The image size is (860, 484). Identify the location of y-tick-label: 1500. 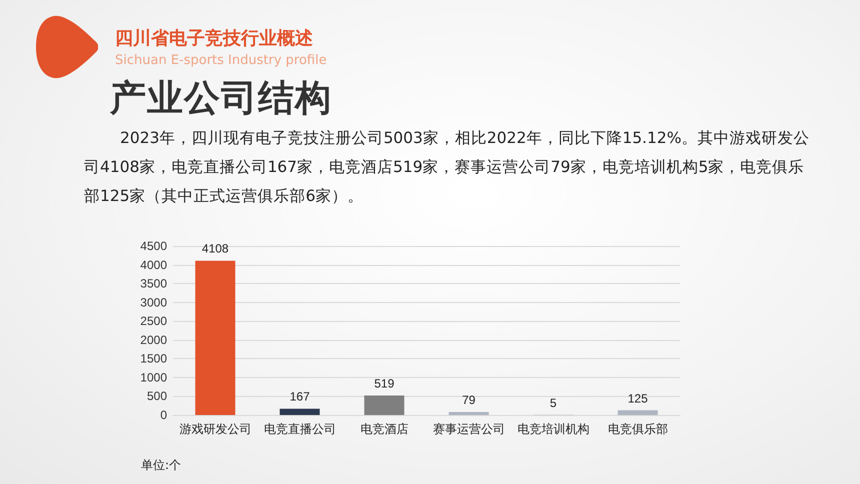
(154, 359).